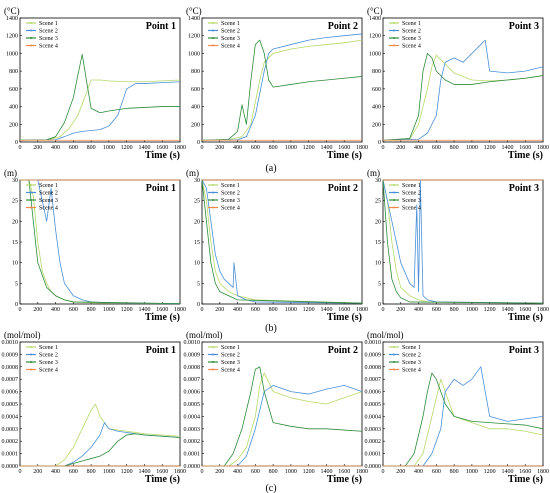 This screenshot has width=550, height=493. Describe the element at coordinates (12, 19) in the screenshot. I see `y-tick-label: 1400` at that location.